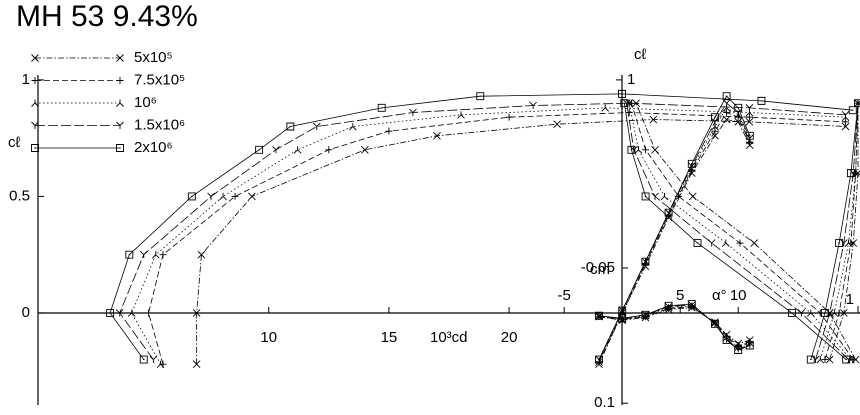 The height and width of the screenshot is (415, 860). I want to click on cl-axis-label: cℓ, so click(640, 54).